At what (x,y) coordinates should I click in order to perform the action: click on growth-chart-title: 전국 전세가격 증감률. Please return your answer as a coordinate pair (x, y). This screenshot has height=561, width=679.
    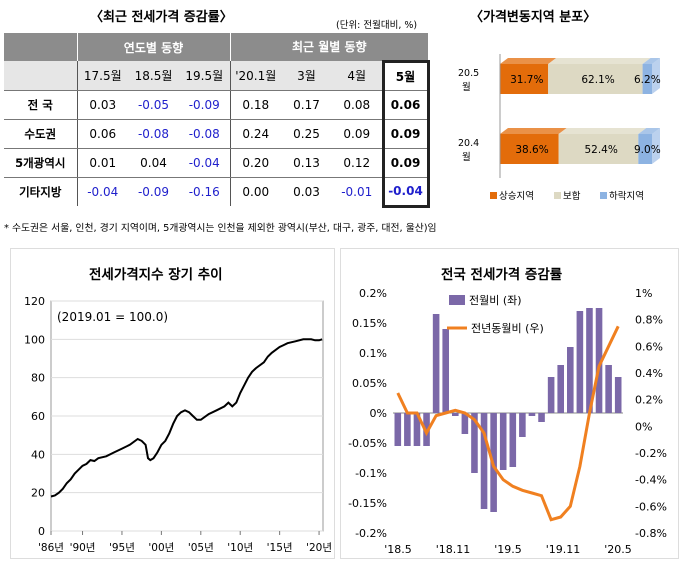
    Looking at the image, I should click on (502, 275).